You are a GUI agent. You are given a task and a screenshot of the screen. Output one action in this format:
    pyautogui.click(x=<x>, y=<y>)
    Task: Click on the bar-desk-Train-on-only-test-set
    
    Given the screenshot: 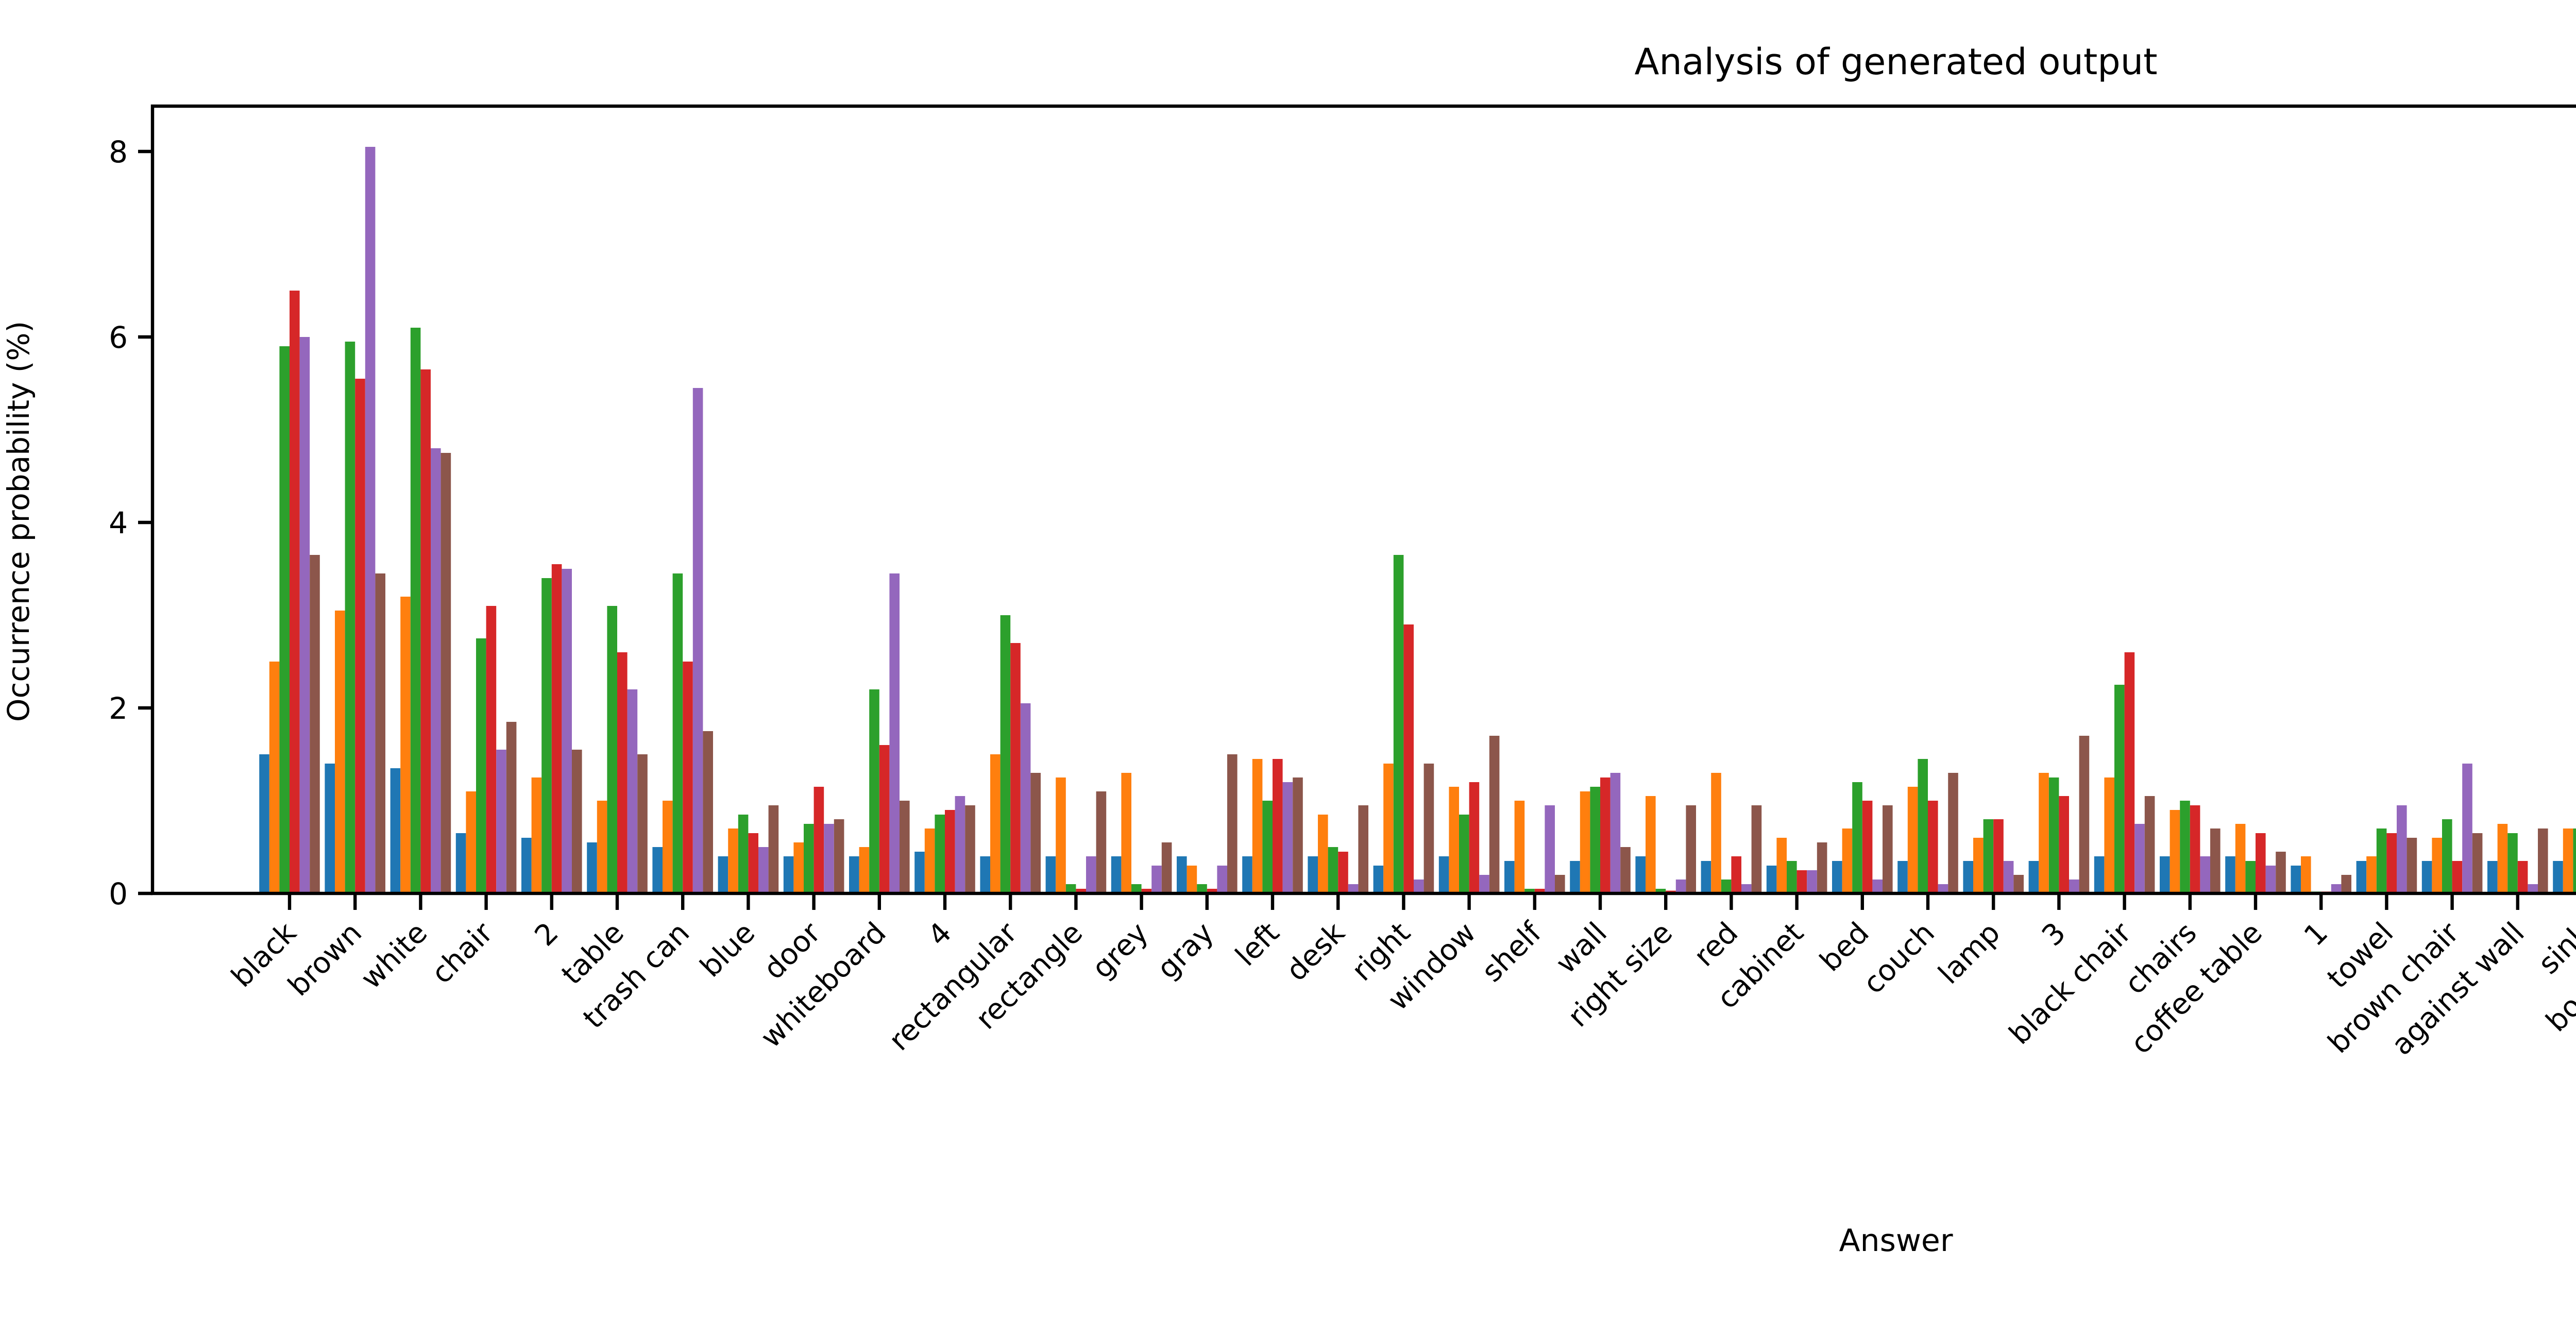 What is the action you would take?
    pyautogui.click(x=1353, y=888)
    